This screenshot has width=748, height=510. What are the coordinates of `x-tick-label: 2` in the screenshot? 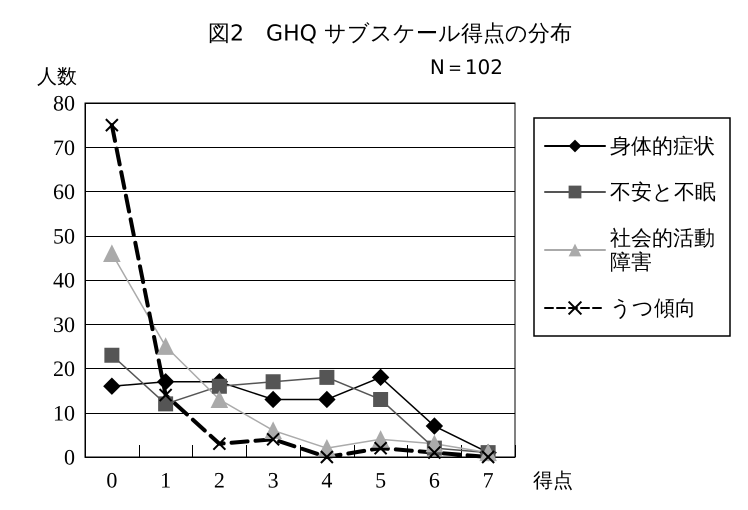 It's located at (219, 480).